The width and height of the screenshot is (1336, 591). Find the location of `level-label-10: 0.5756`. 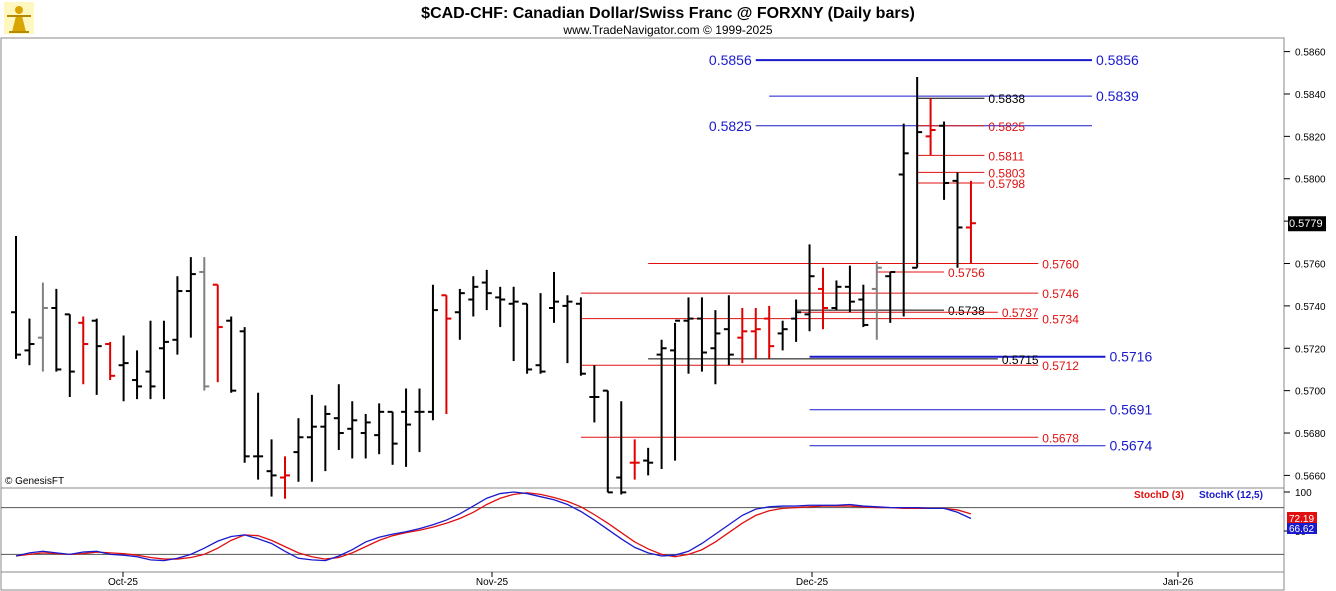

level-label-10: 0.5756 is located at coordinates (966, 273).